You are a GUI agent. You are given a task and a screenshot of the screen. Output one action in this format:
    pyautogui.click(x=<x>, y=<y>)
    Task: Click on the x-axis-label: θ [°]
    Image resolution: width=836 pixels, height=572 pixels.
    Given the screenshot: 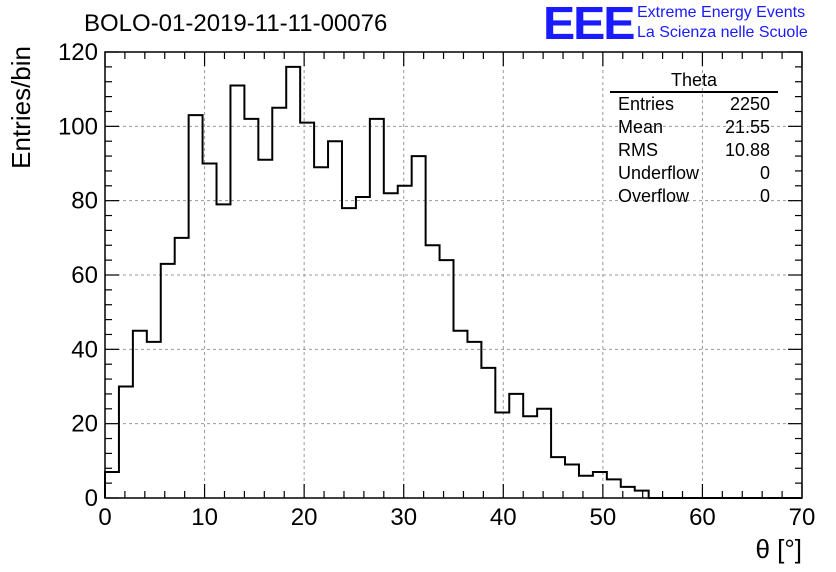 What is the action you would take?
    pyautogui.click(x=778, y=549)
    